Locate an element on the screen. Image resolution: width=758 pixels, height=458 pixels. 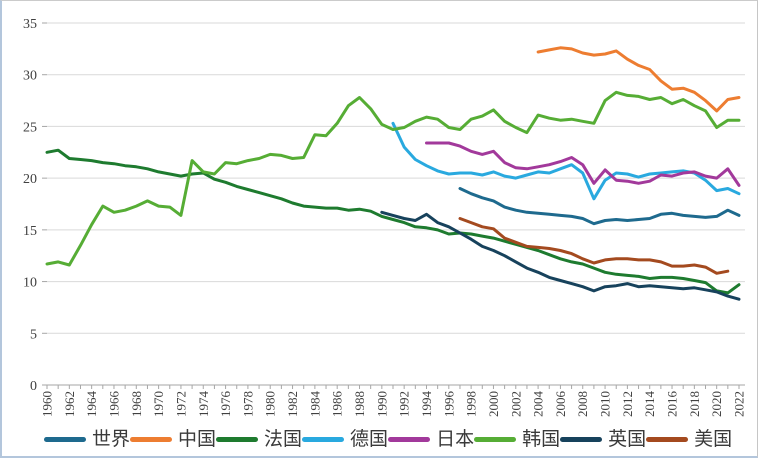
x-axis-label-1982: 1982 is located at coordinates (292, 404).